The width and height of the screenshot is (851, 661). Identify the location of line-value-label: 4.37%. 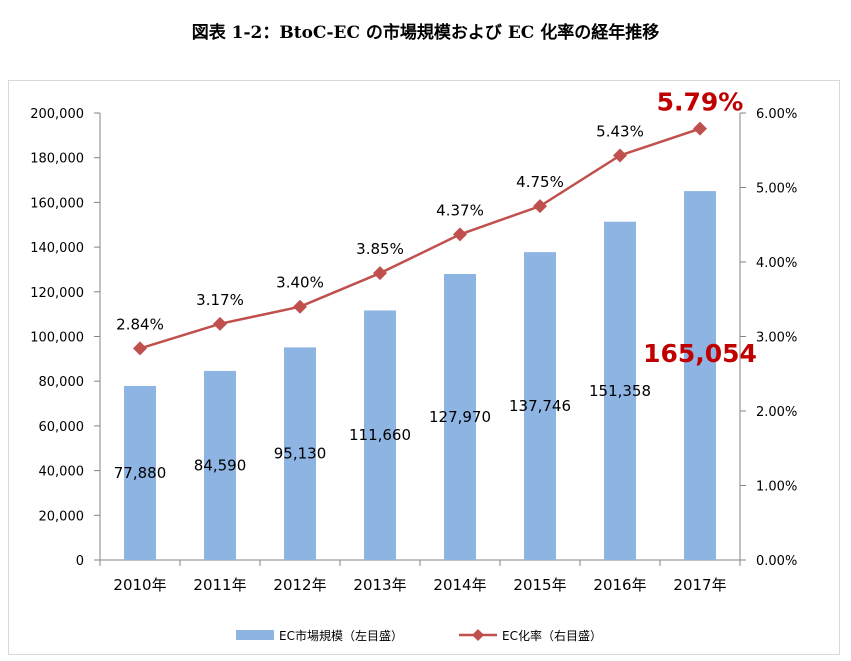
(460, 210).